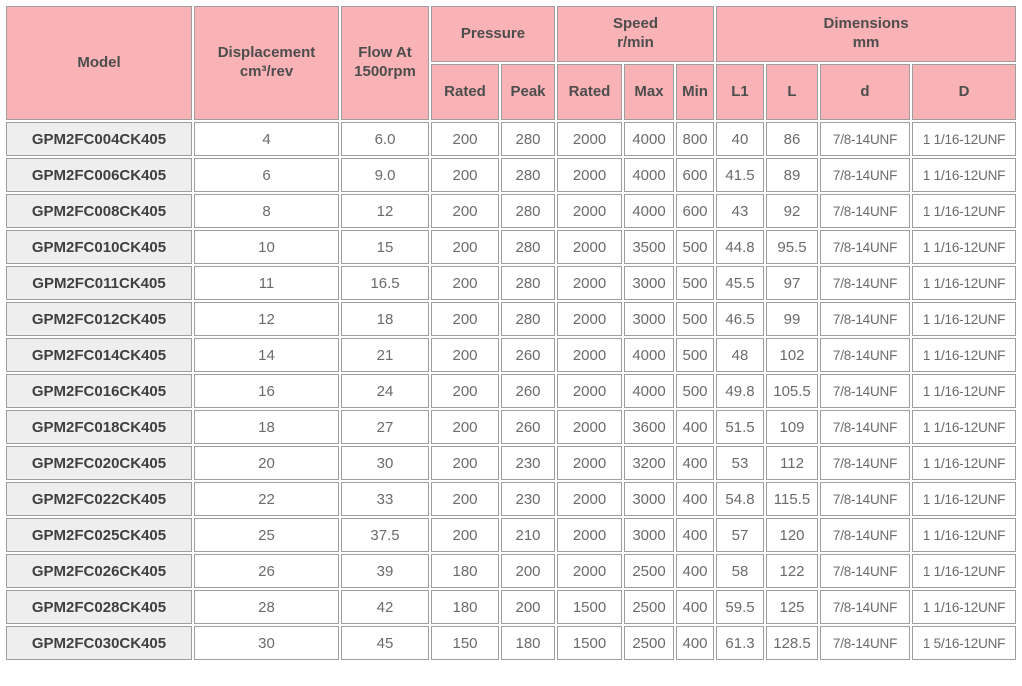  What do you see at coordinates (266, 499) in the screenshot?
I see `value-cell: 22` at bounding box center [266, 499].